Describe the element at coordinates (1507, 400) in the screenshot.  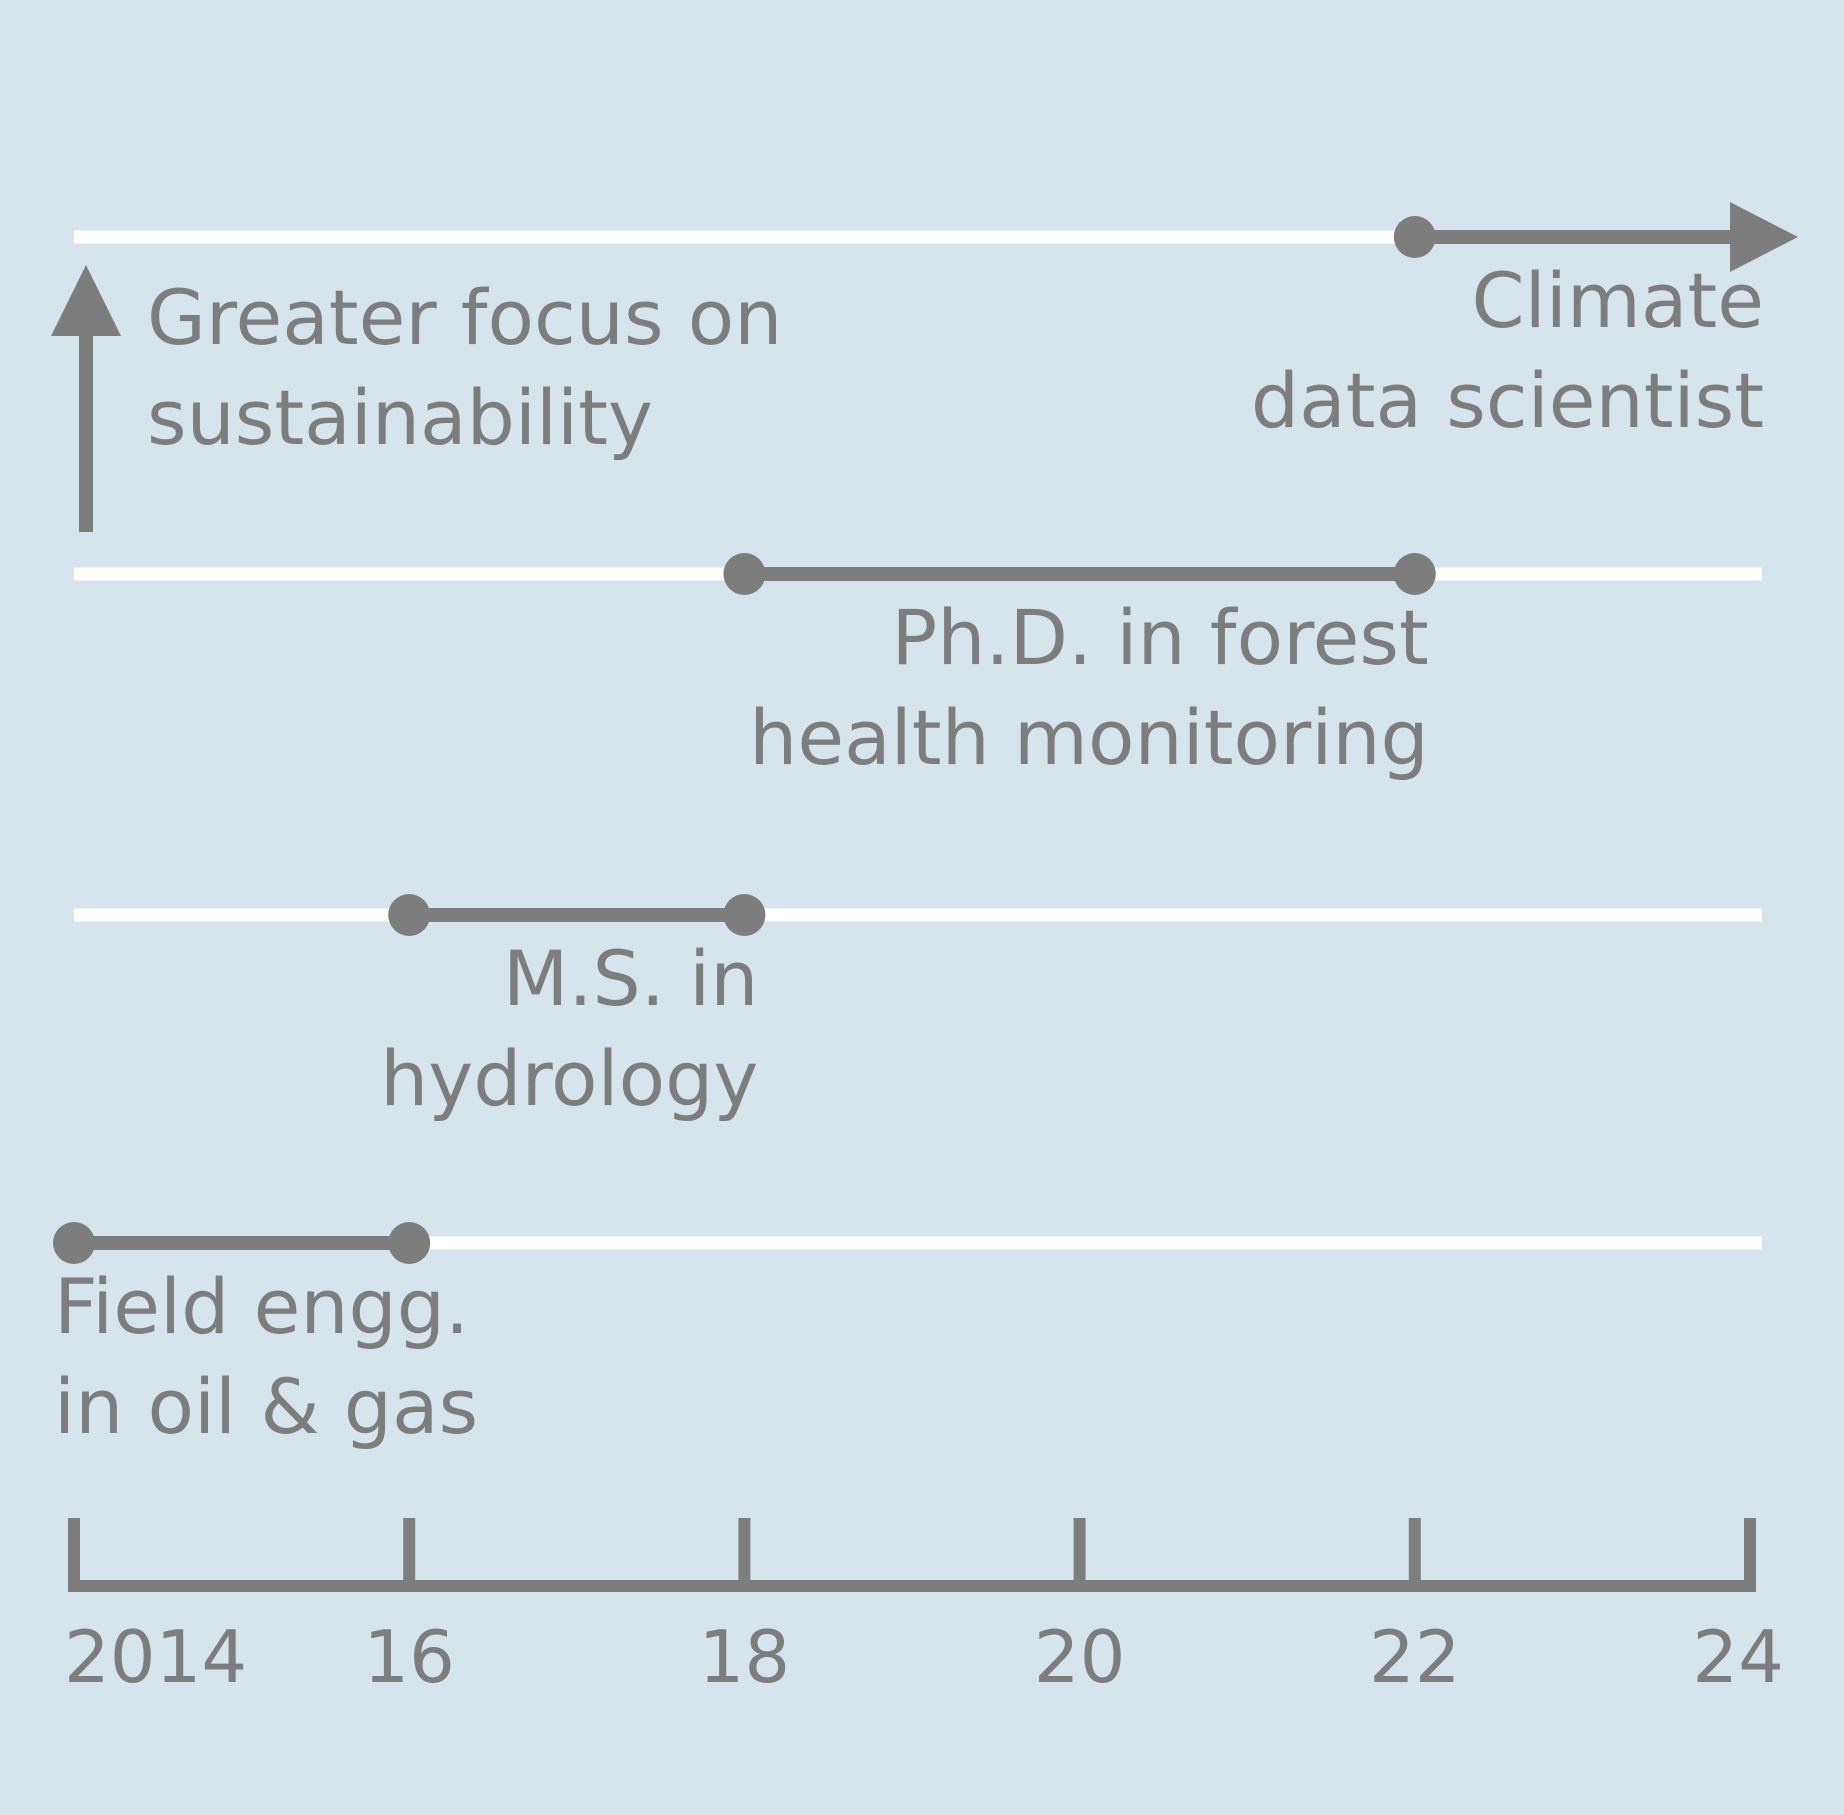
I see `stage-label-line: data scientist` at that location.